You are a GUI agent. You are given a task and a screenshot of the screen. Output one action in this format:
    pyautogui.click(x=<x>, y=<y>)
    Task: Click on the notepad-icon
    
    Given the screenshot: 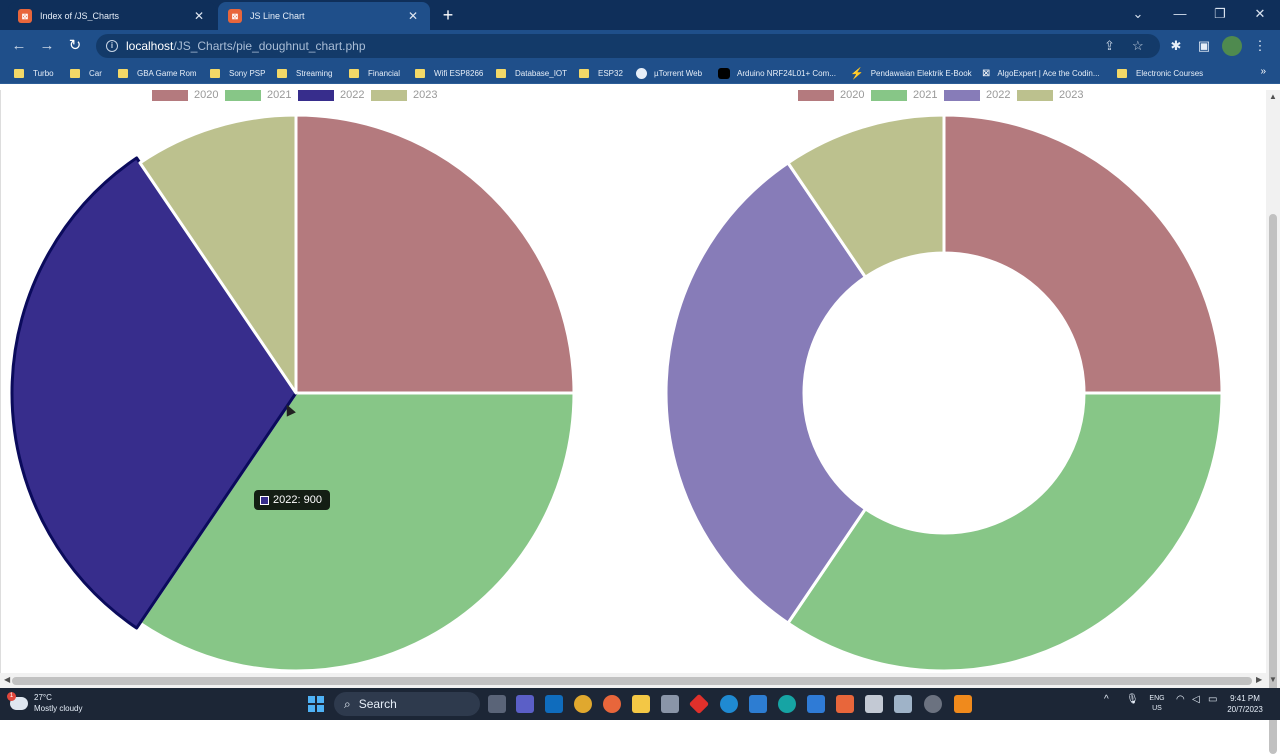 What is the action you would take?
    pyautogui.click(x=758, y=704)
    